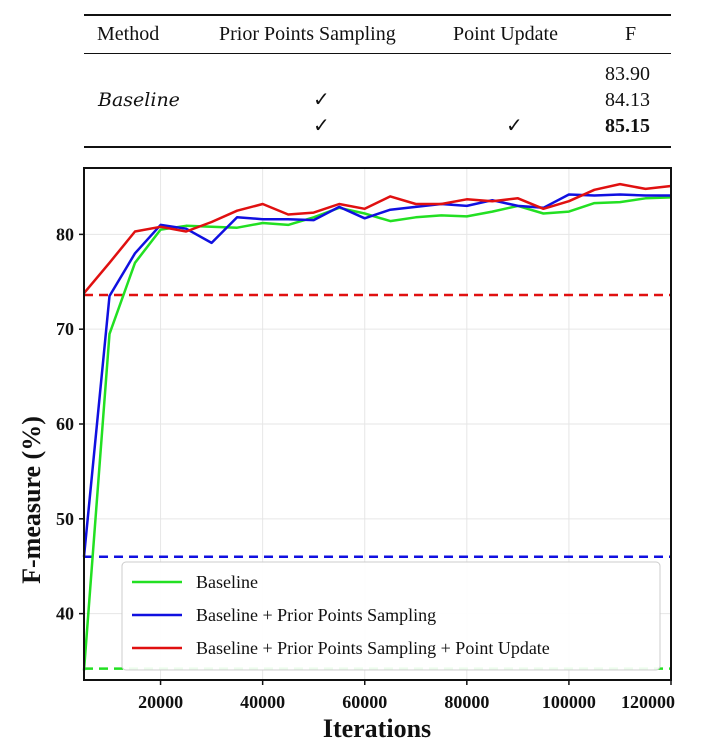  I want to click on header-f: F, so click(631, 34).